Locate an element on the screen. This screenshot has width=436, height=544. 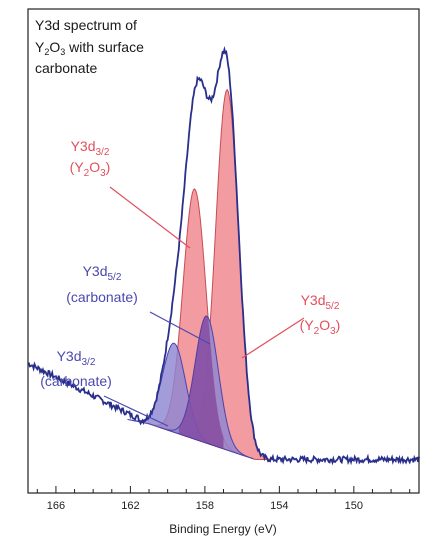
x-tick-label: 150 is located at coordinates (354, 506).